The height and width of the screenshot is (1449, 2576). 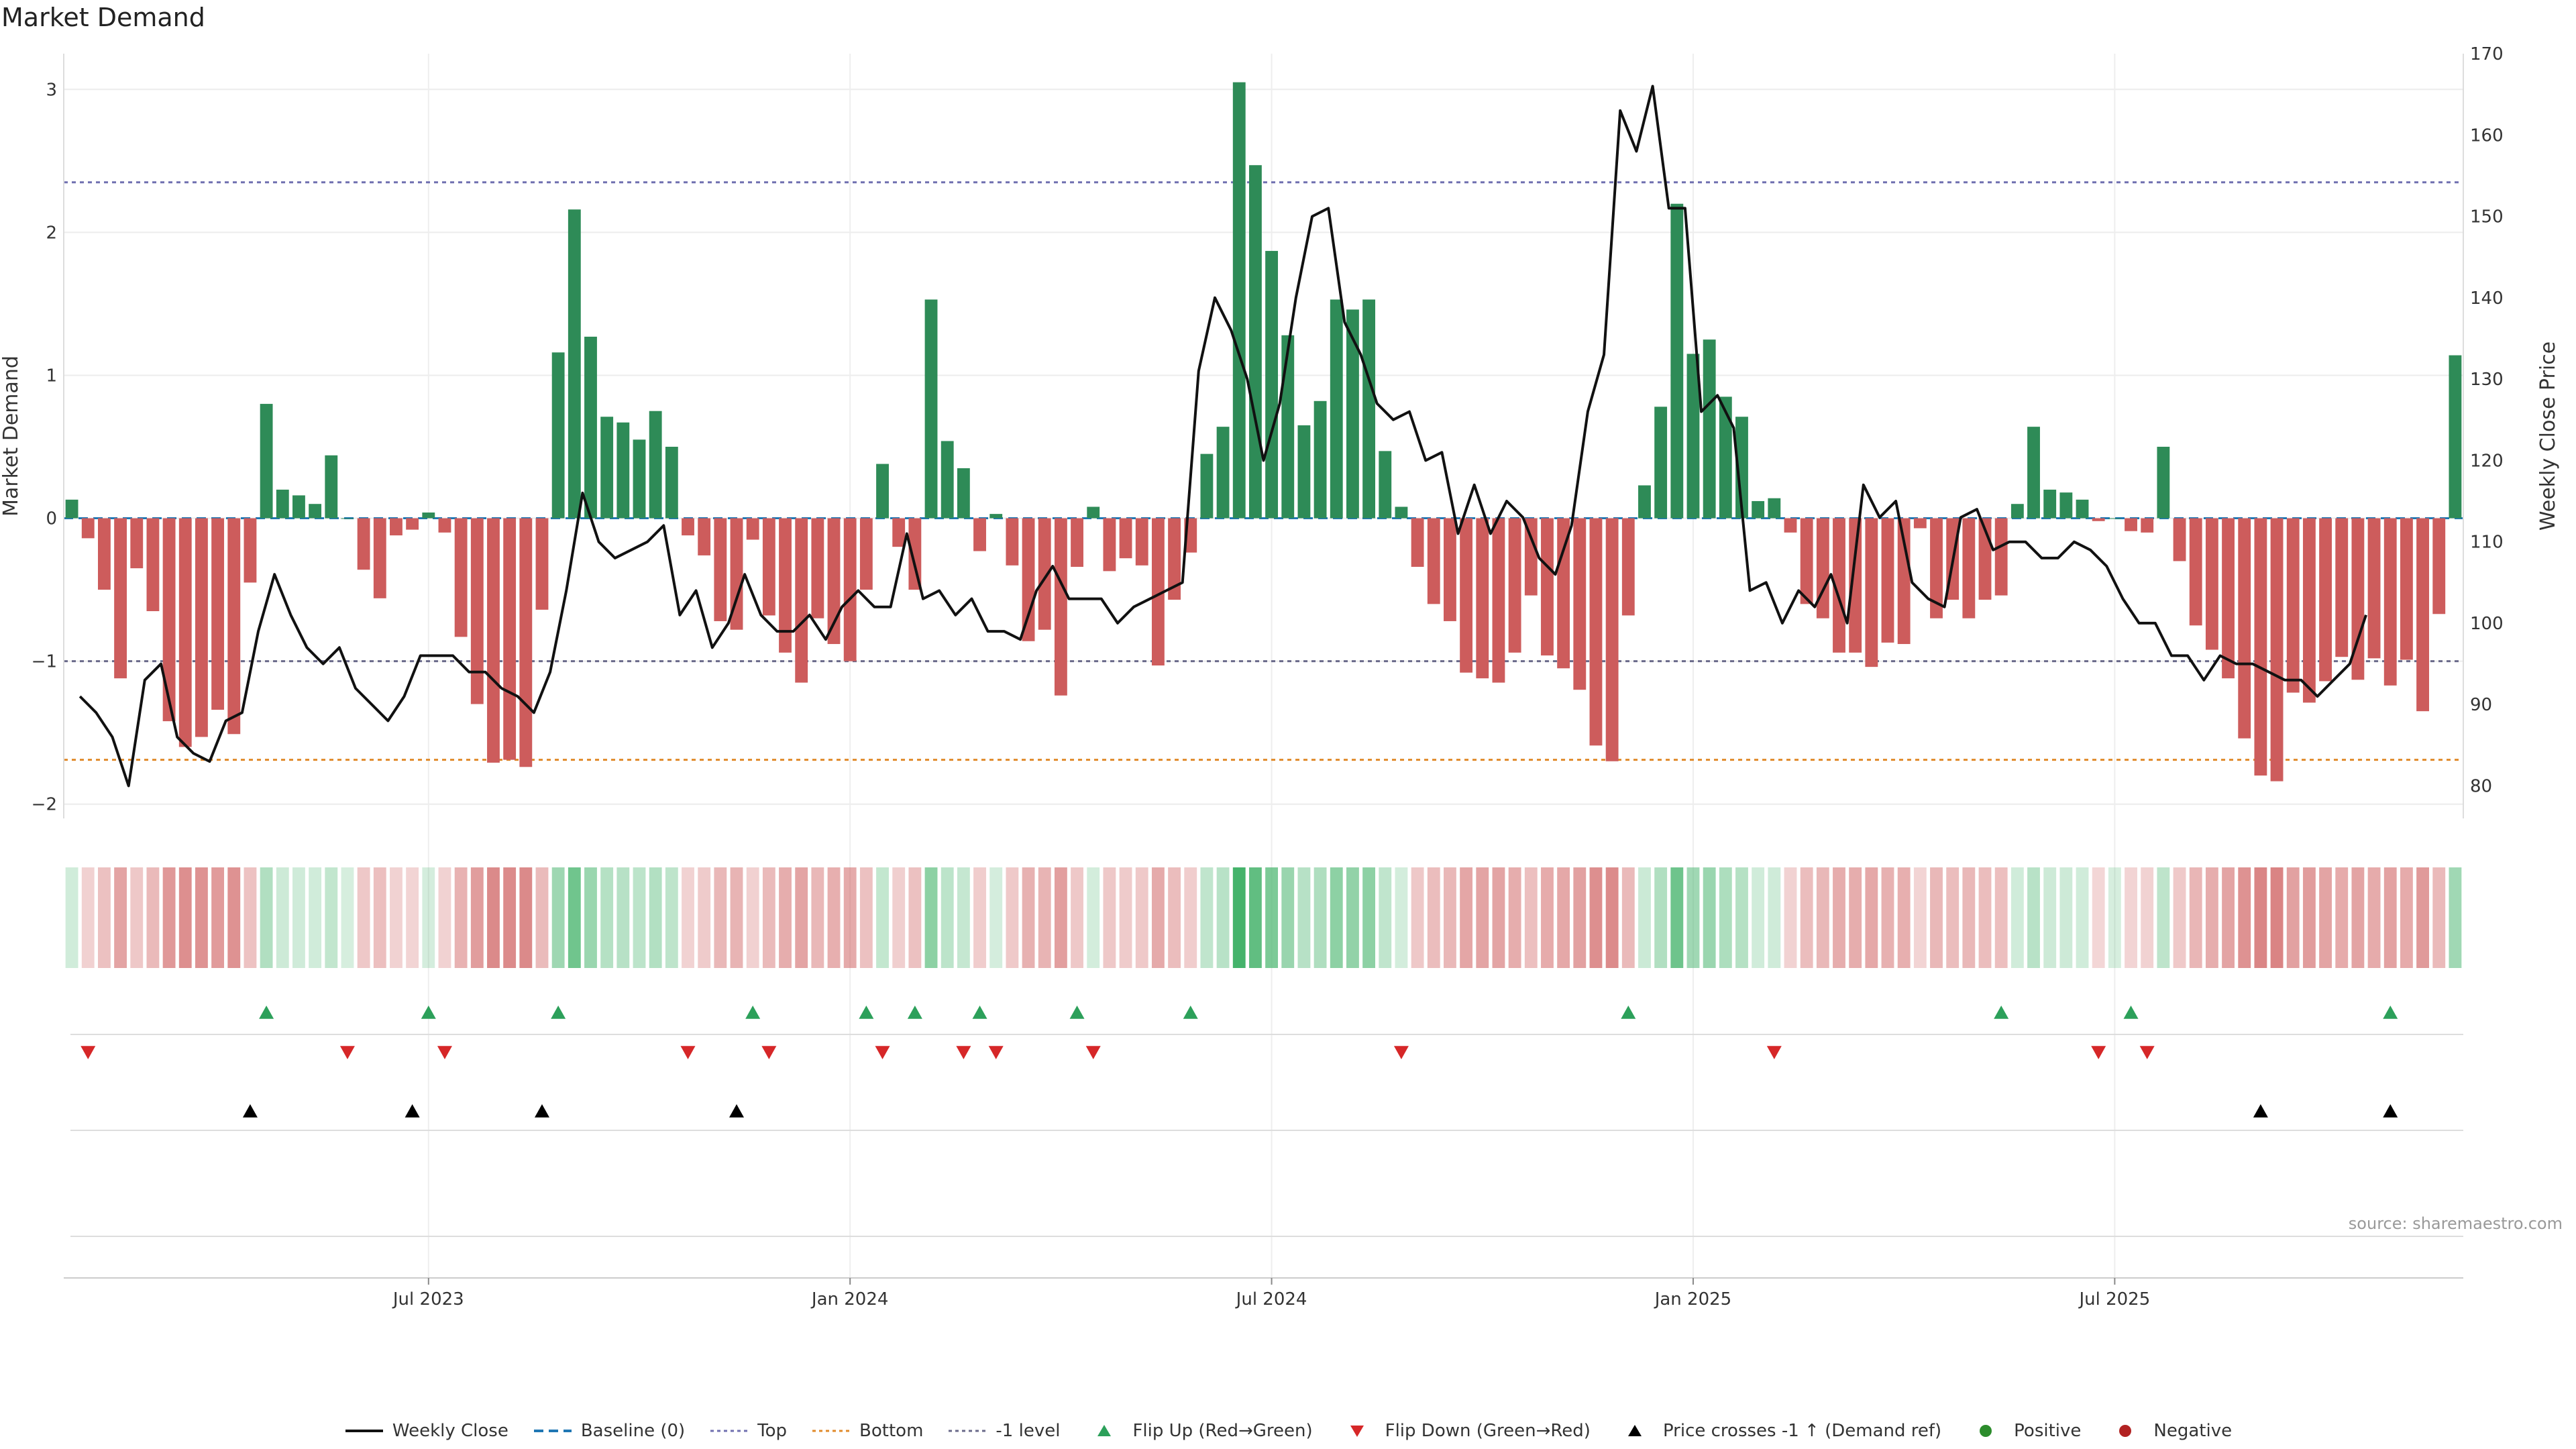 I want to click on legend-label: Negative, so click(x=2193, y=1431).